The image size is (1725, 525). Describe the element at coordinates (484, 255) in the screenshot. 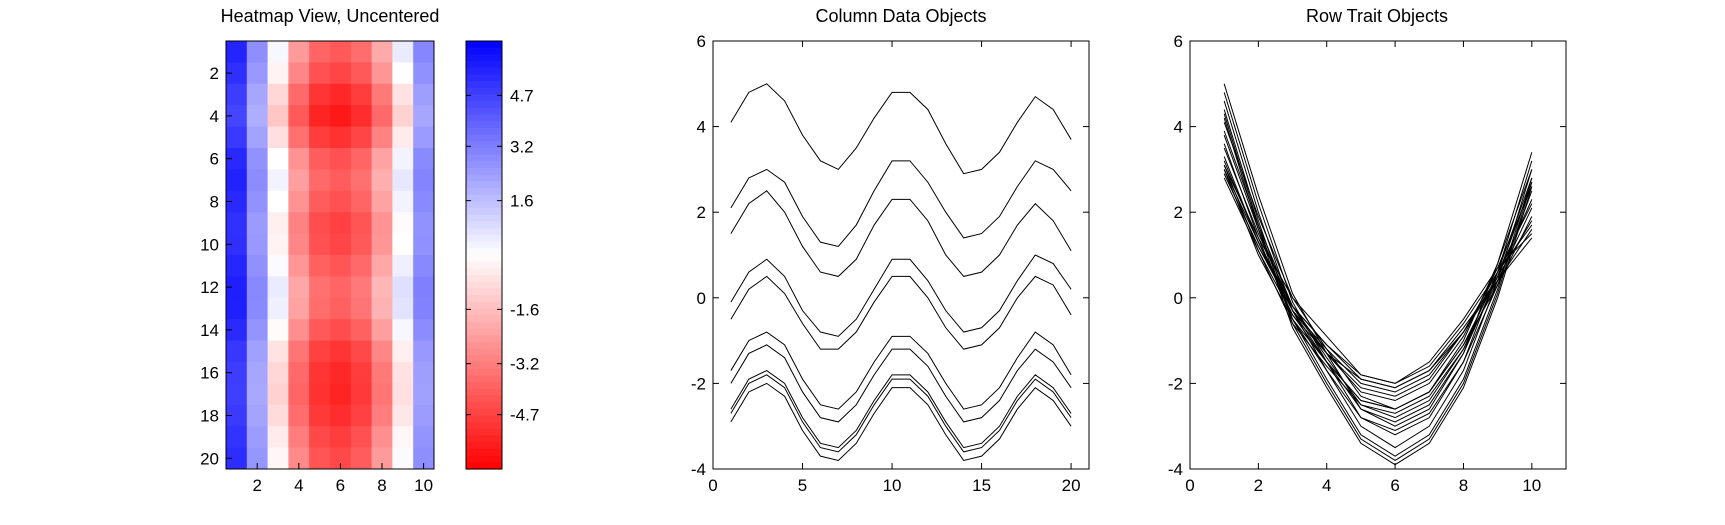

I see `colorbar-frame` at that location.